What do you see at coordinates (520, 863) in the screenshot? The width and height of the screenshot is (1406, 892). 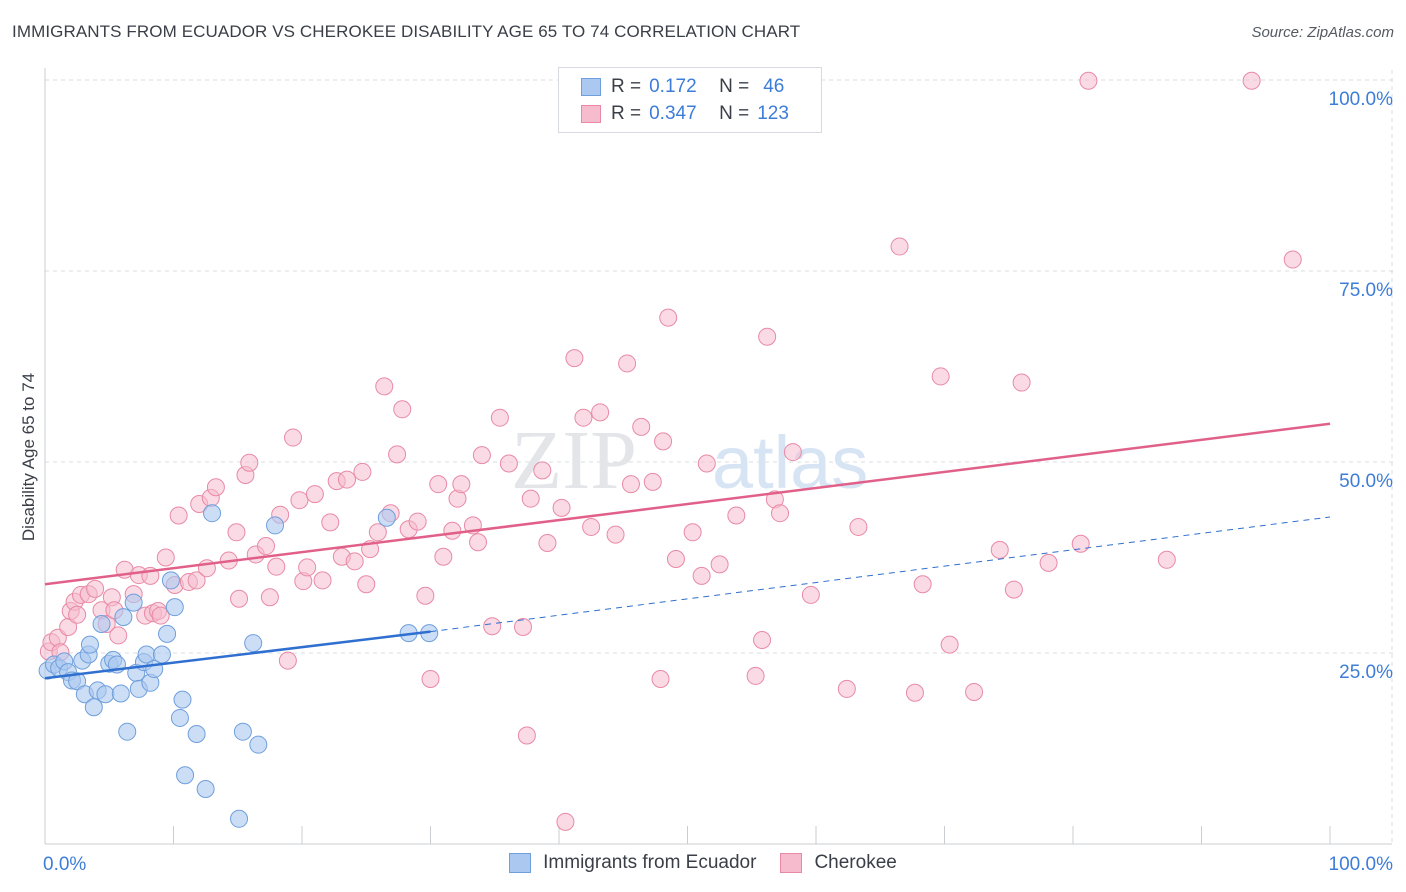 I see `series-swatch-blue` at bounding box center [520, 863].